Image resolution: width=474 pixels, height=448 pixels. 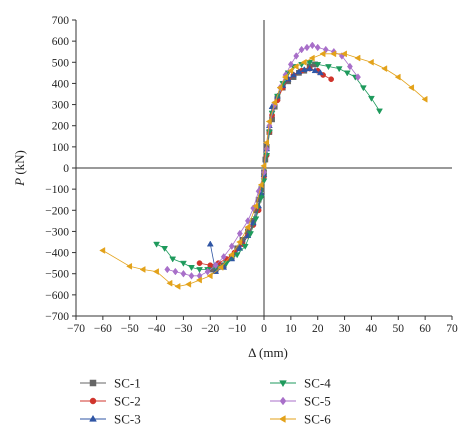 I want to click on y-tick-label: −500, so click(x=57, y=275).